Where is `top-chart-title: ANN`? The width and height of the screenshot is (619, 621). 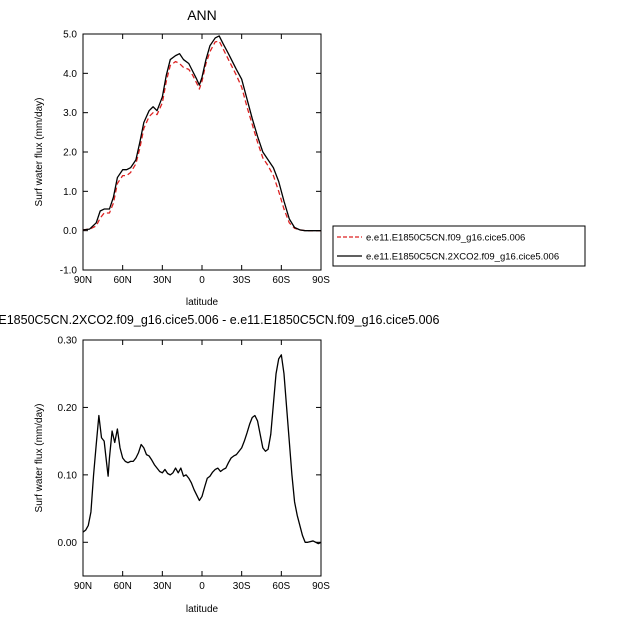 top-chart-title: ANN is located at coordinates (202, 15).